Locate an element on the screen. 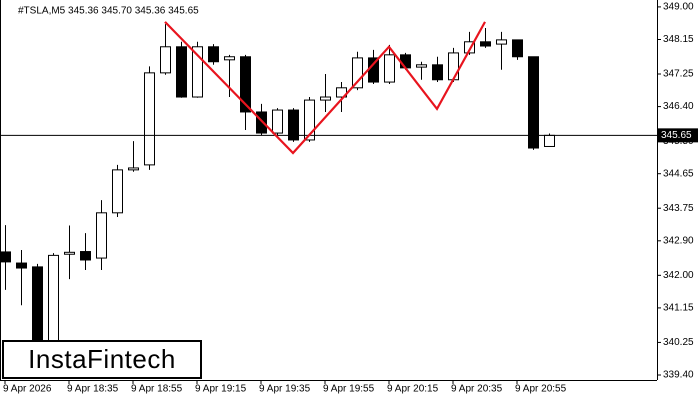 This screenshot has height=400, width=700. x-tick-label: 9 Apr 20:55 is located at coordinates (541, 389).